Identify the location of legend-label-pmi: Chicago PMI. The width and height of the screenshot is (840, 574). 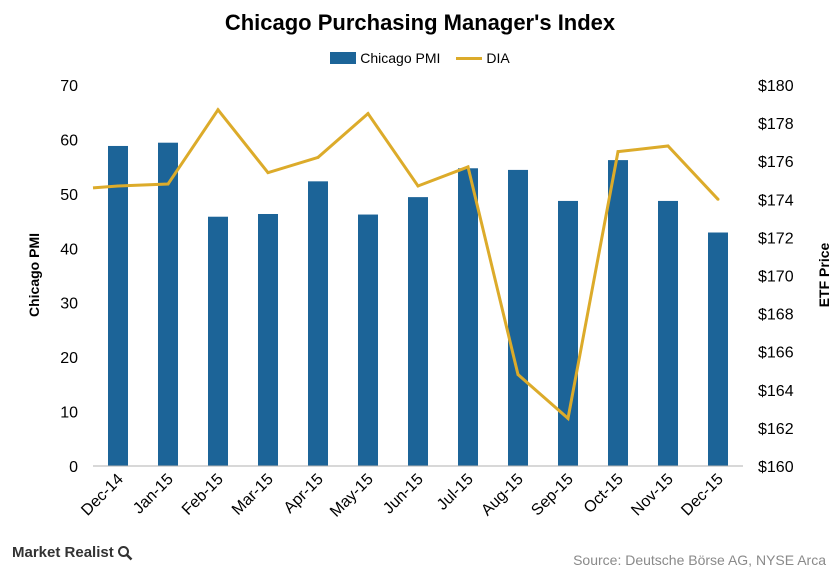
(400, 58).